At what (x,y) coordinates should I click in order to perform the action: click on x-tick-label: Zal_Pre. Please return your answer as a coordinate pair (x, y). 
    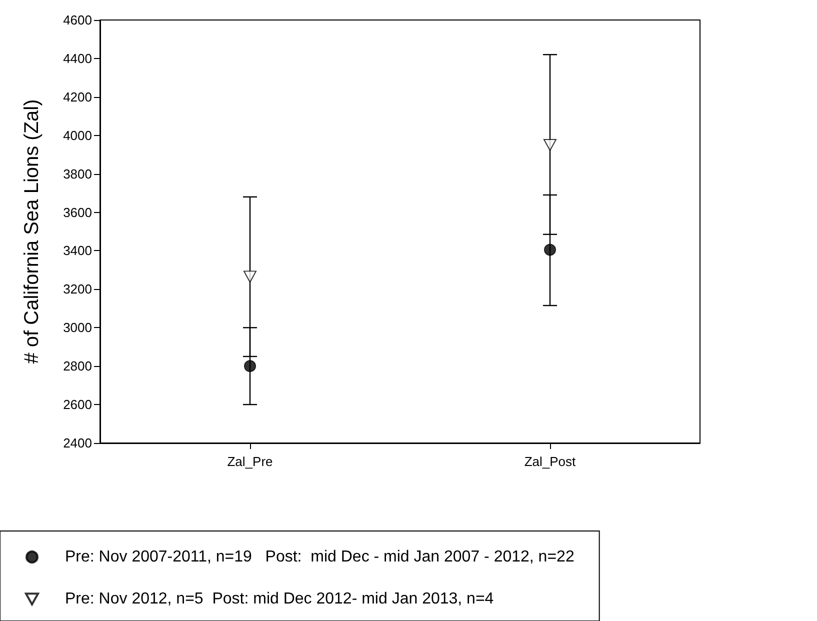
    Looking at the image, I should click on (250, 461).